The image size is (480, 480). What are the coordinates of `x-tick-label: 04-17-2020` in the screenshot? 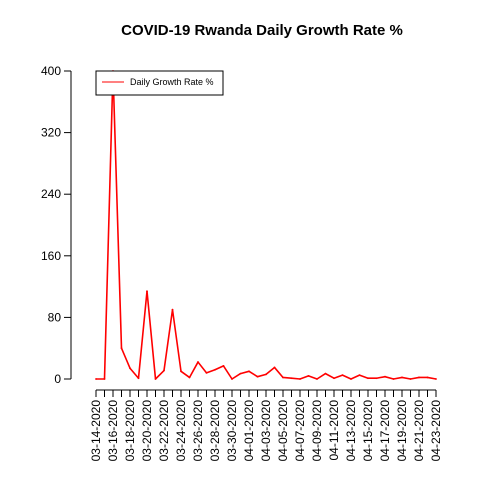 It's located at (385, 431).